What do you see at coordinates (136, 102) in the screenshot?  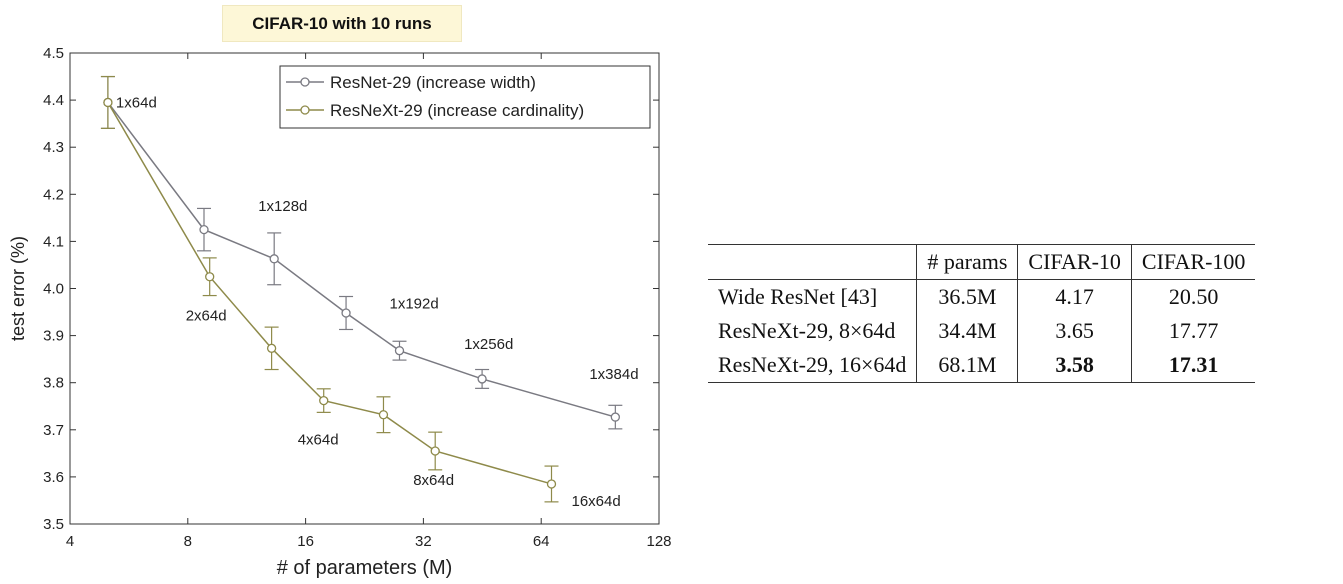 I see `data-label: 1x64d` at bounding box center [136, 102].